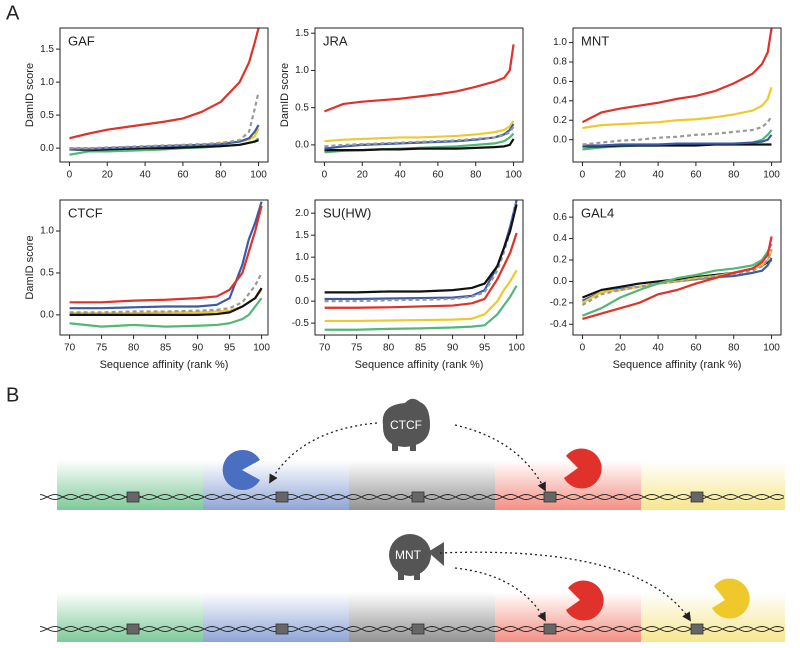  I want to click on y-tick-label: -0.4, so click(559, 324).